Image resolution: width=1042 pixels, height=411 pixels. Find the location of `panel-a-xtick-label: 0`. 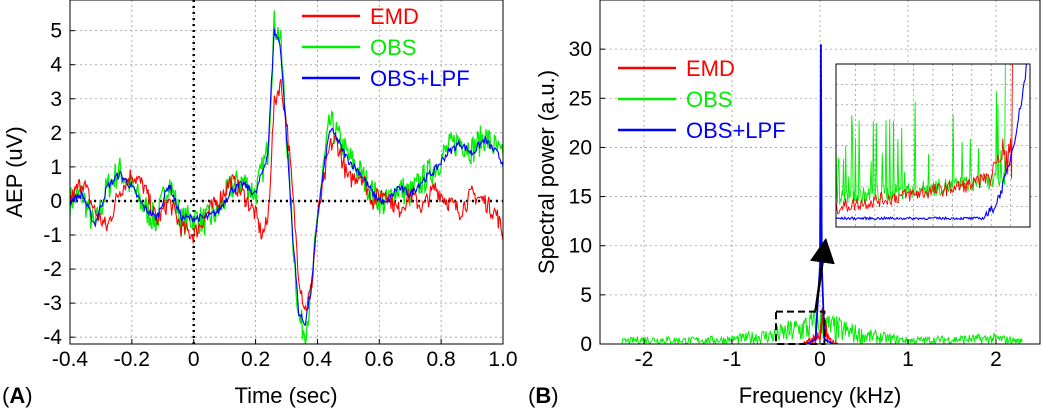

panel-a-xtick-label: 0 is located at coordinates (194, 359).